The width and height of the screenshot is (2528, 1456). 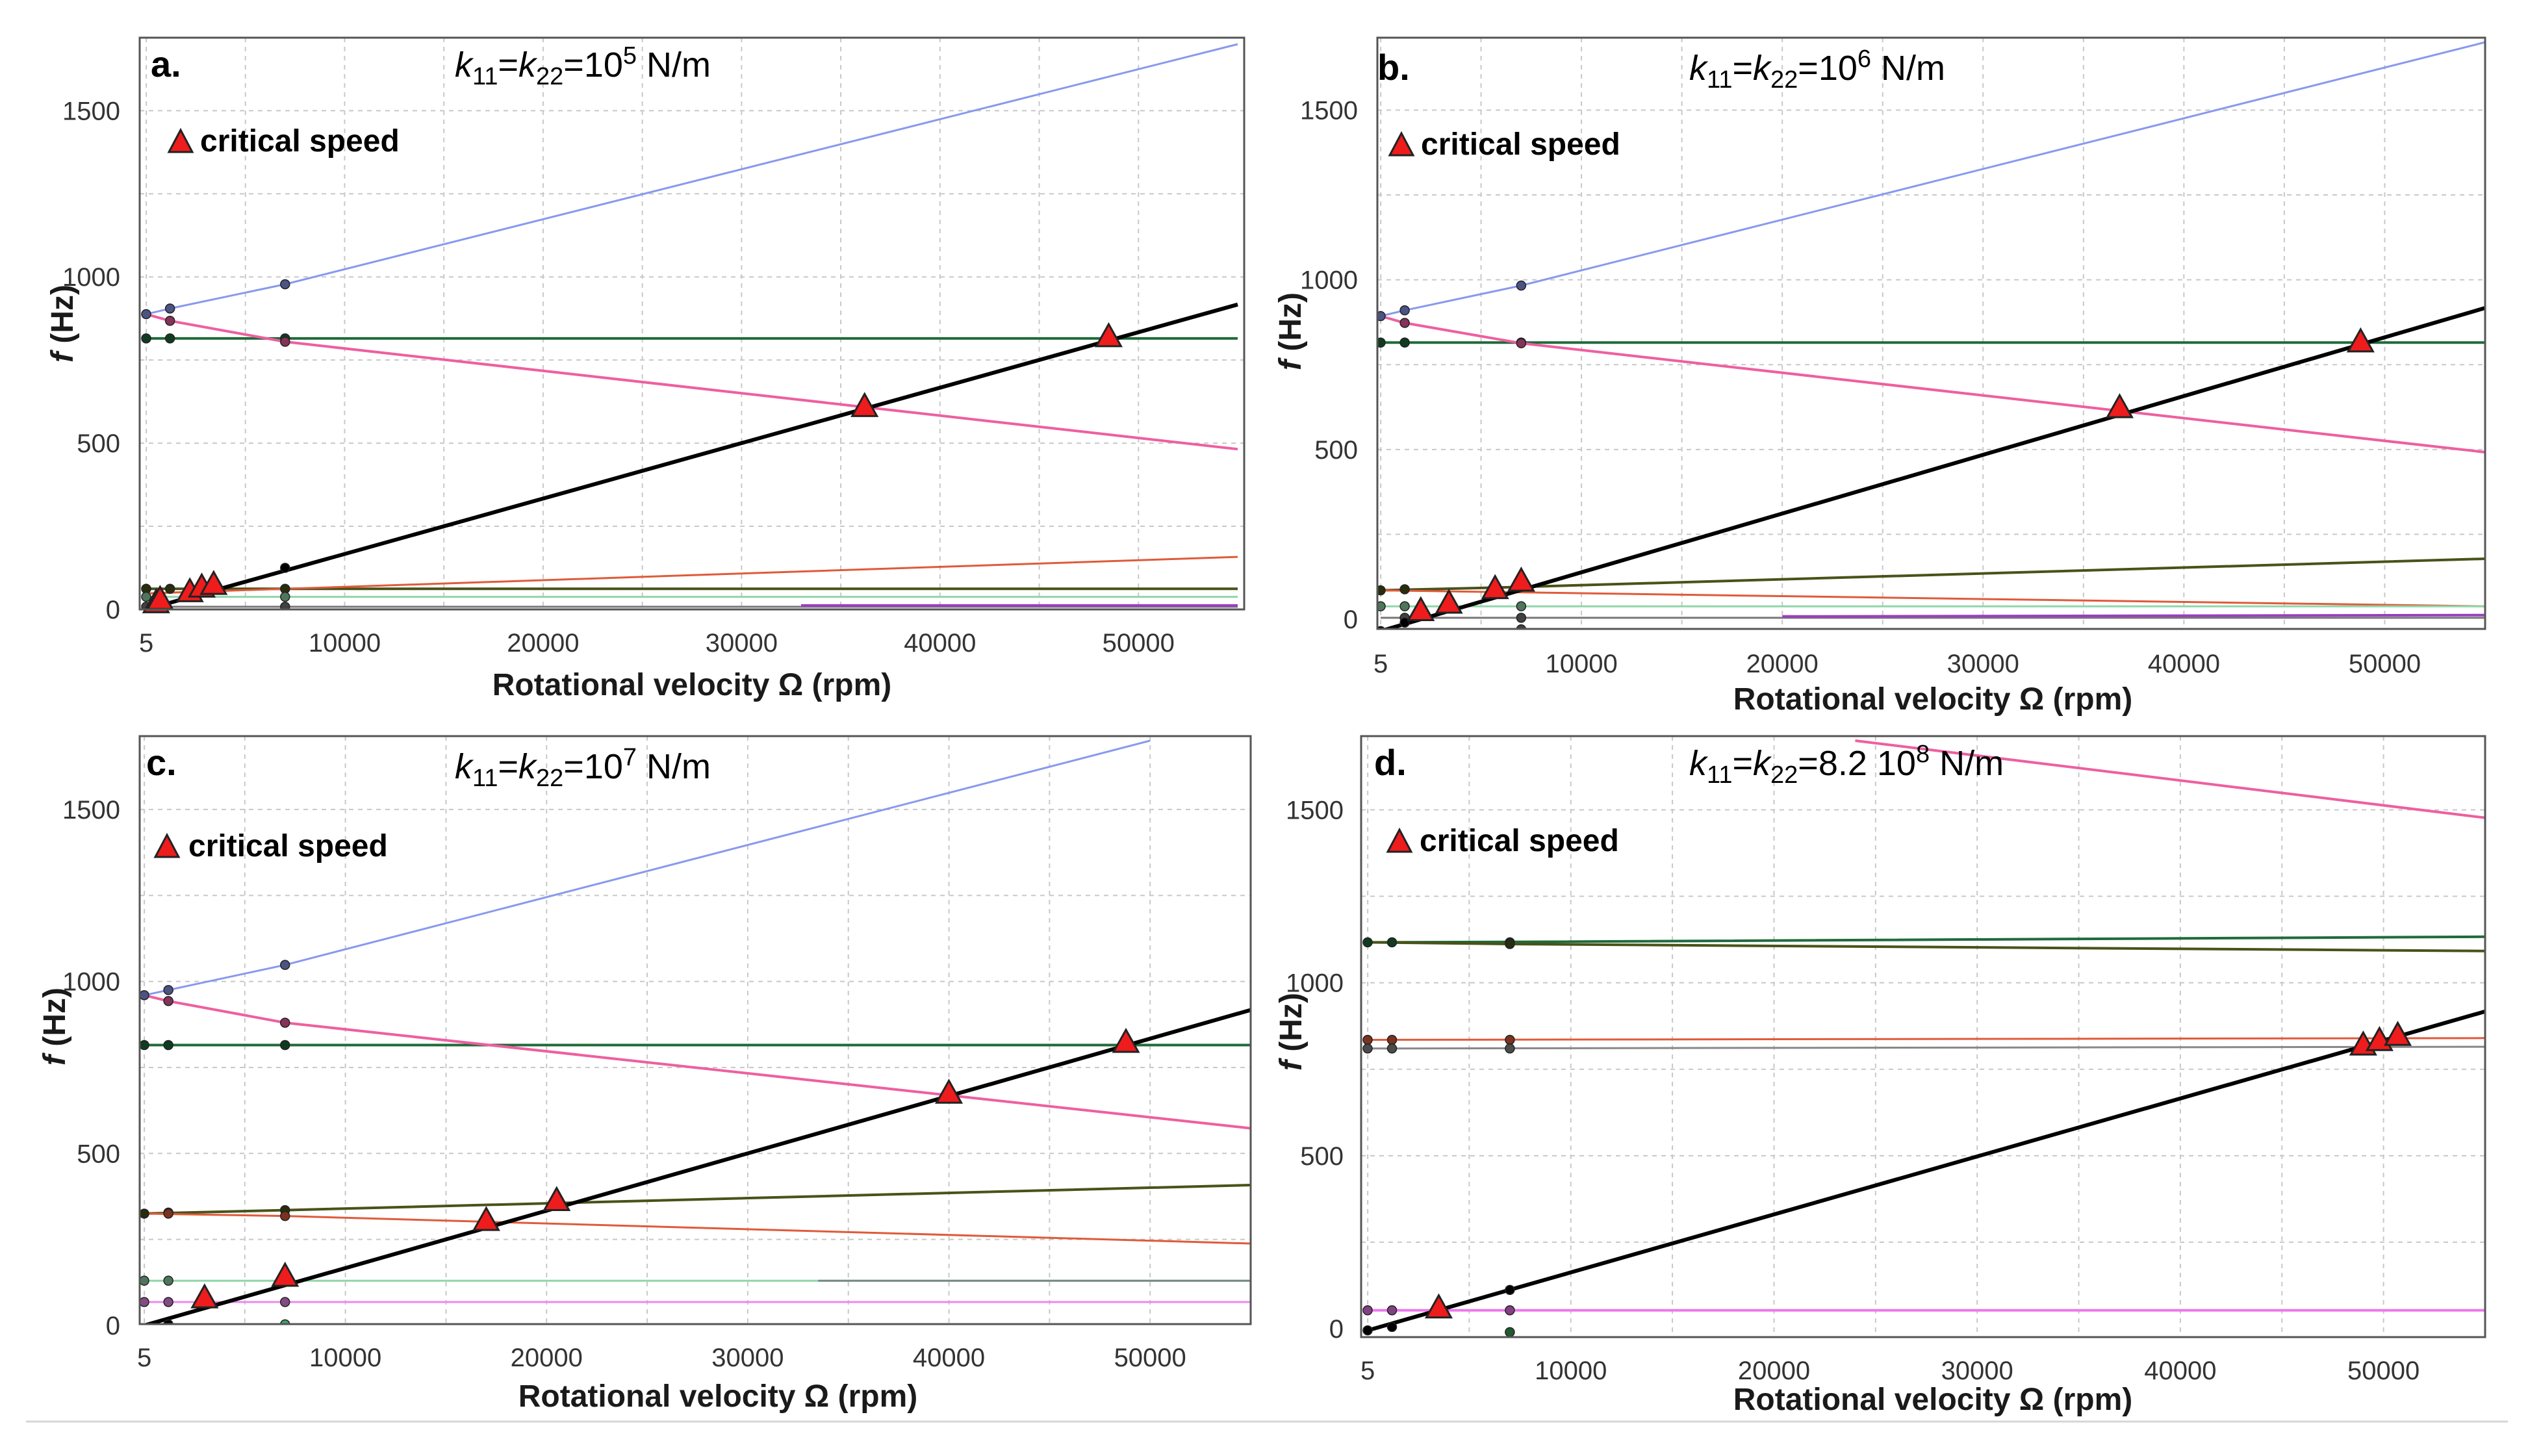 I want to click on series-mode-blue, so click(x=692, y=180).